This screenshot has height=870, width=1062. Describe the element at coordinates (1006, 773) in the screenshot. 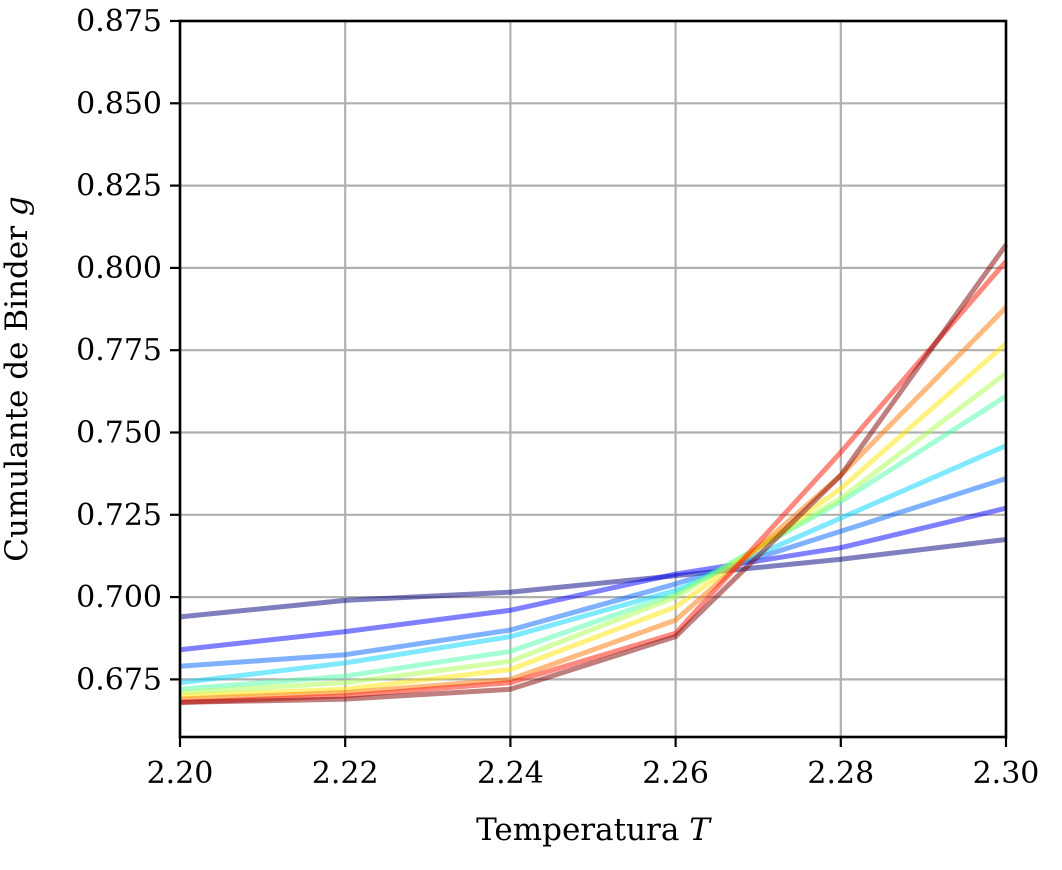

I see `x-tick-label: 2.30` at that location.